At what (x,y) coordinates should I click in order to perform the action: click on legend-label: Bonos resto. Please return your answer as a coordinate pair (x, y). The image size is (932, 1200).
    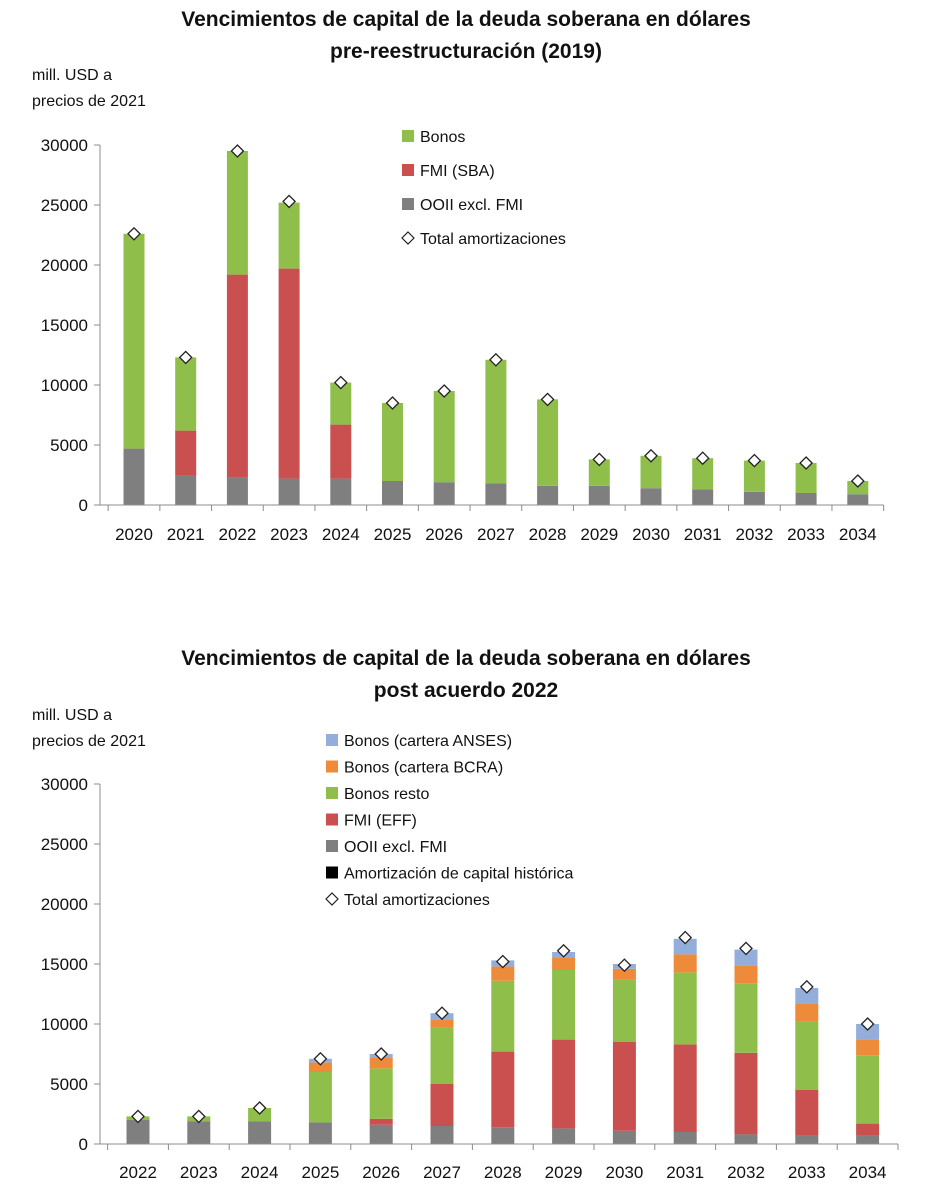
    Looking at the image, I should click on (386, 794).